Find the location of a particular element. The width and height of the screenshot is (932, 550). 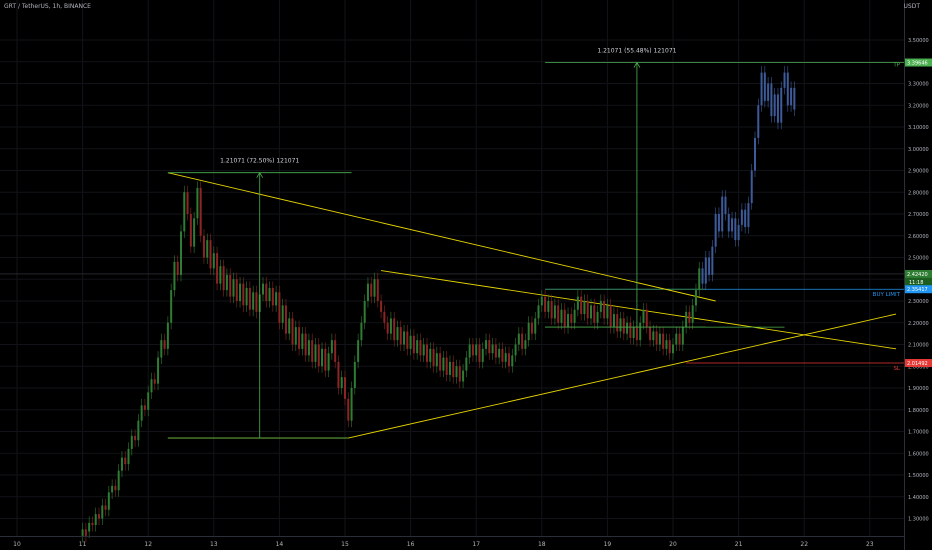

time-tick: 23 is located at coordinates (870, 544).